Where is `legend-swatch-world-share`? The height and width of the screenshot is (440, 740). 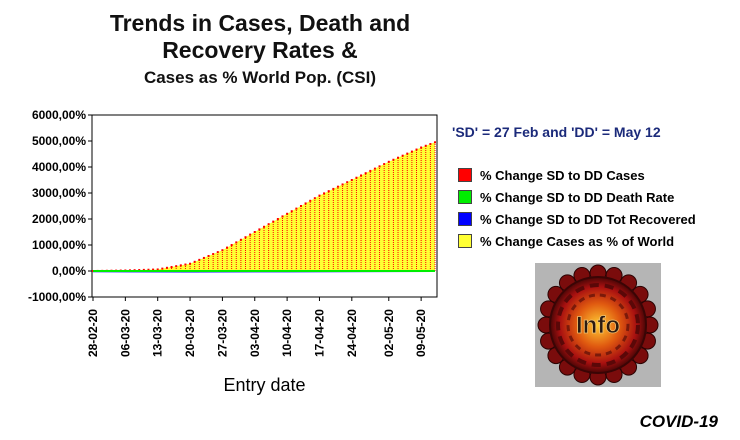 legend-swatch-world-share is located at coordinates (465, 241).